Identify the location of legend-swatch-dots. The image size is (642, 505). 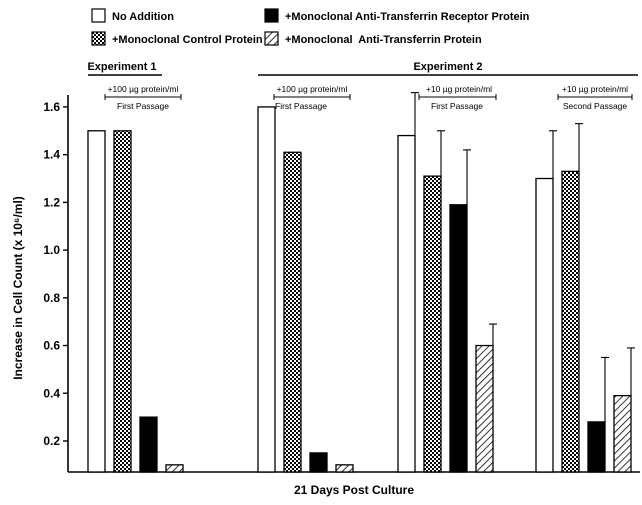
(98, 38).